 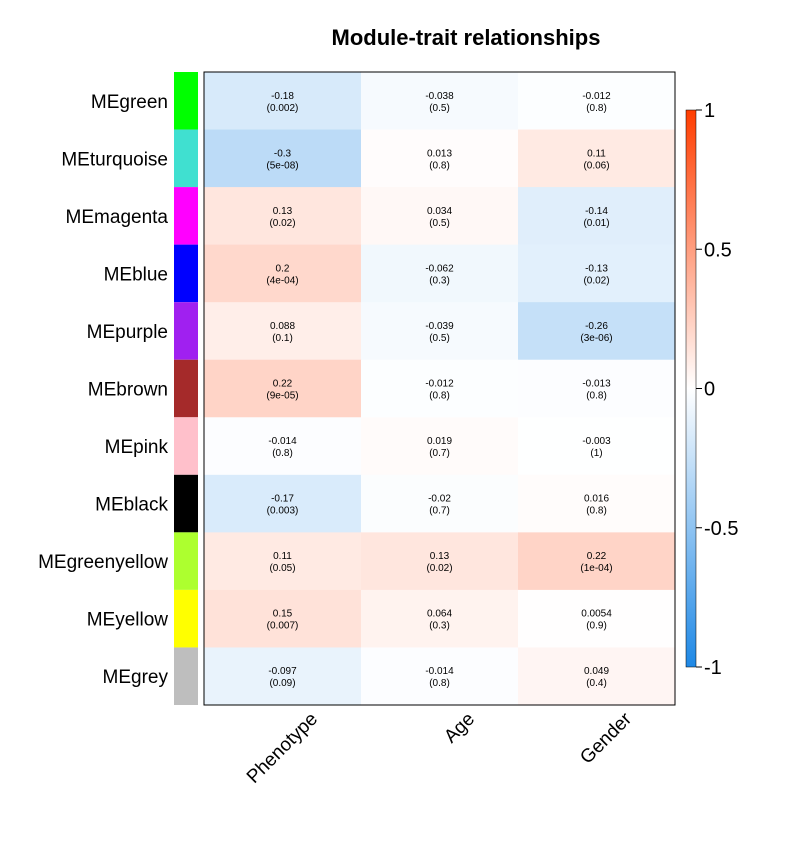 I want to click on cell-correlation: -0.26, so click(x=596, y=326).